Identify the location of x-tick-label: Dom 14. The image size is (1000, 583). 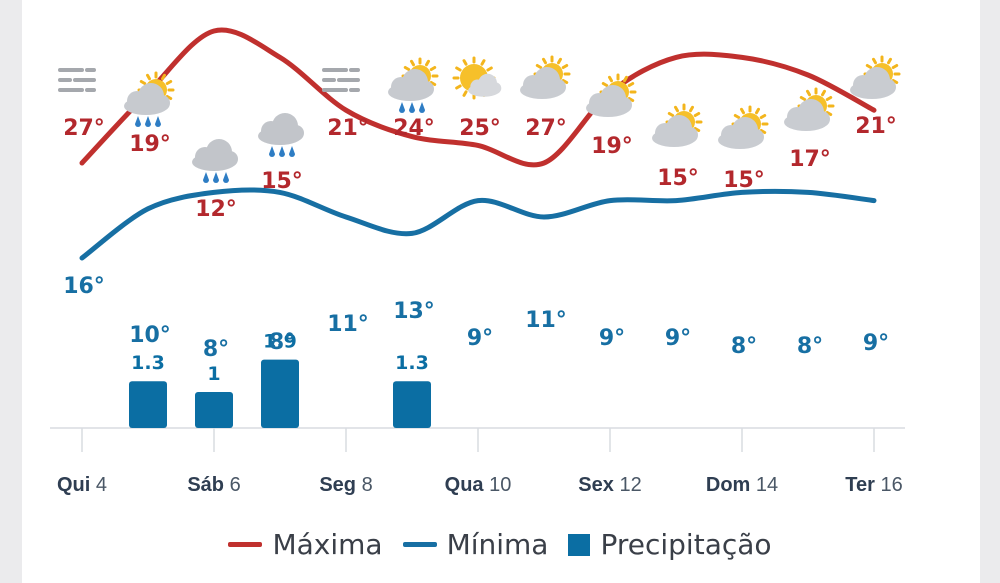
(742, 485).